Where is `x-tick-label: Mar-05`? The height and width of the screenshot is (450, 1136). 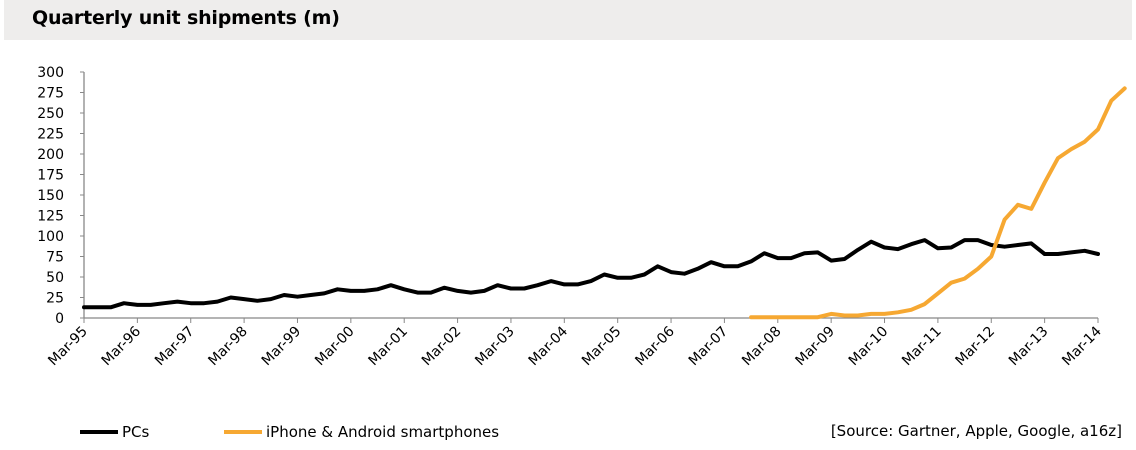
x-tick-label: Mar-05 is located at coordinates (602, 347).